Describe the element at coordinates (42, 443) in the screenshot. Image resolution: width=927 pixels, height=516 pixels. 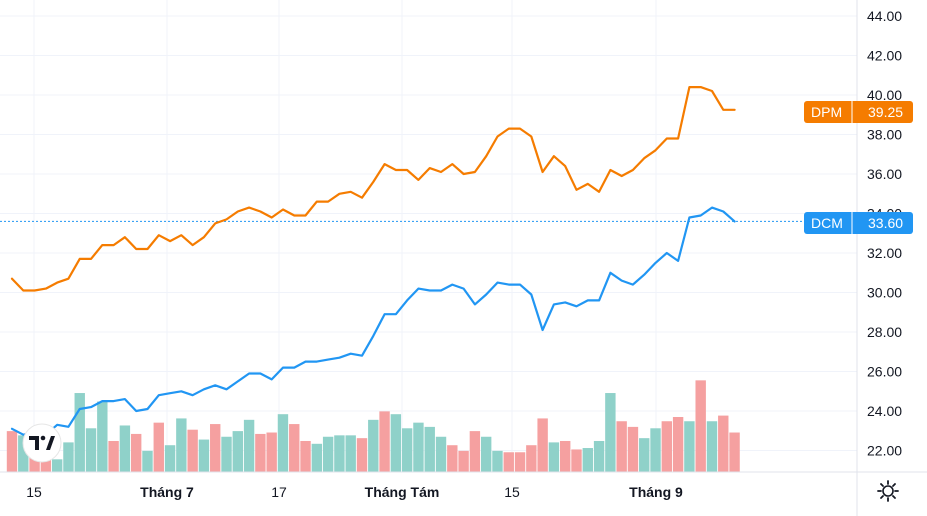
I see `tradingview-logo` at that location.